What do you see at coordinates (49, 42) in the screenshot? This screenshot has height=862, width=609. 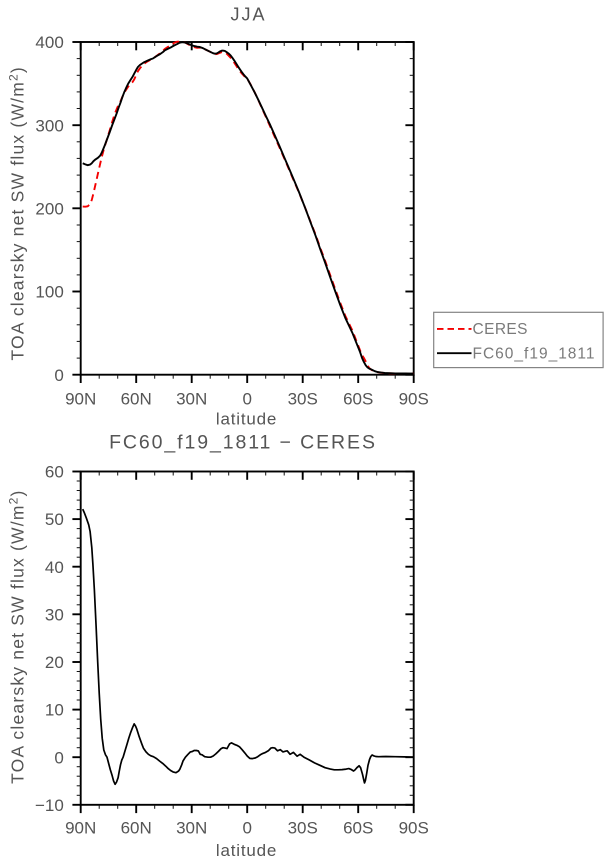 I see `svg-text: 400` at bounding box center [49, 42].